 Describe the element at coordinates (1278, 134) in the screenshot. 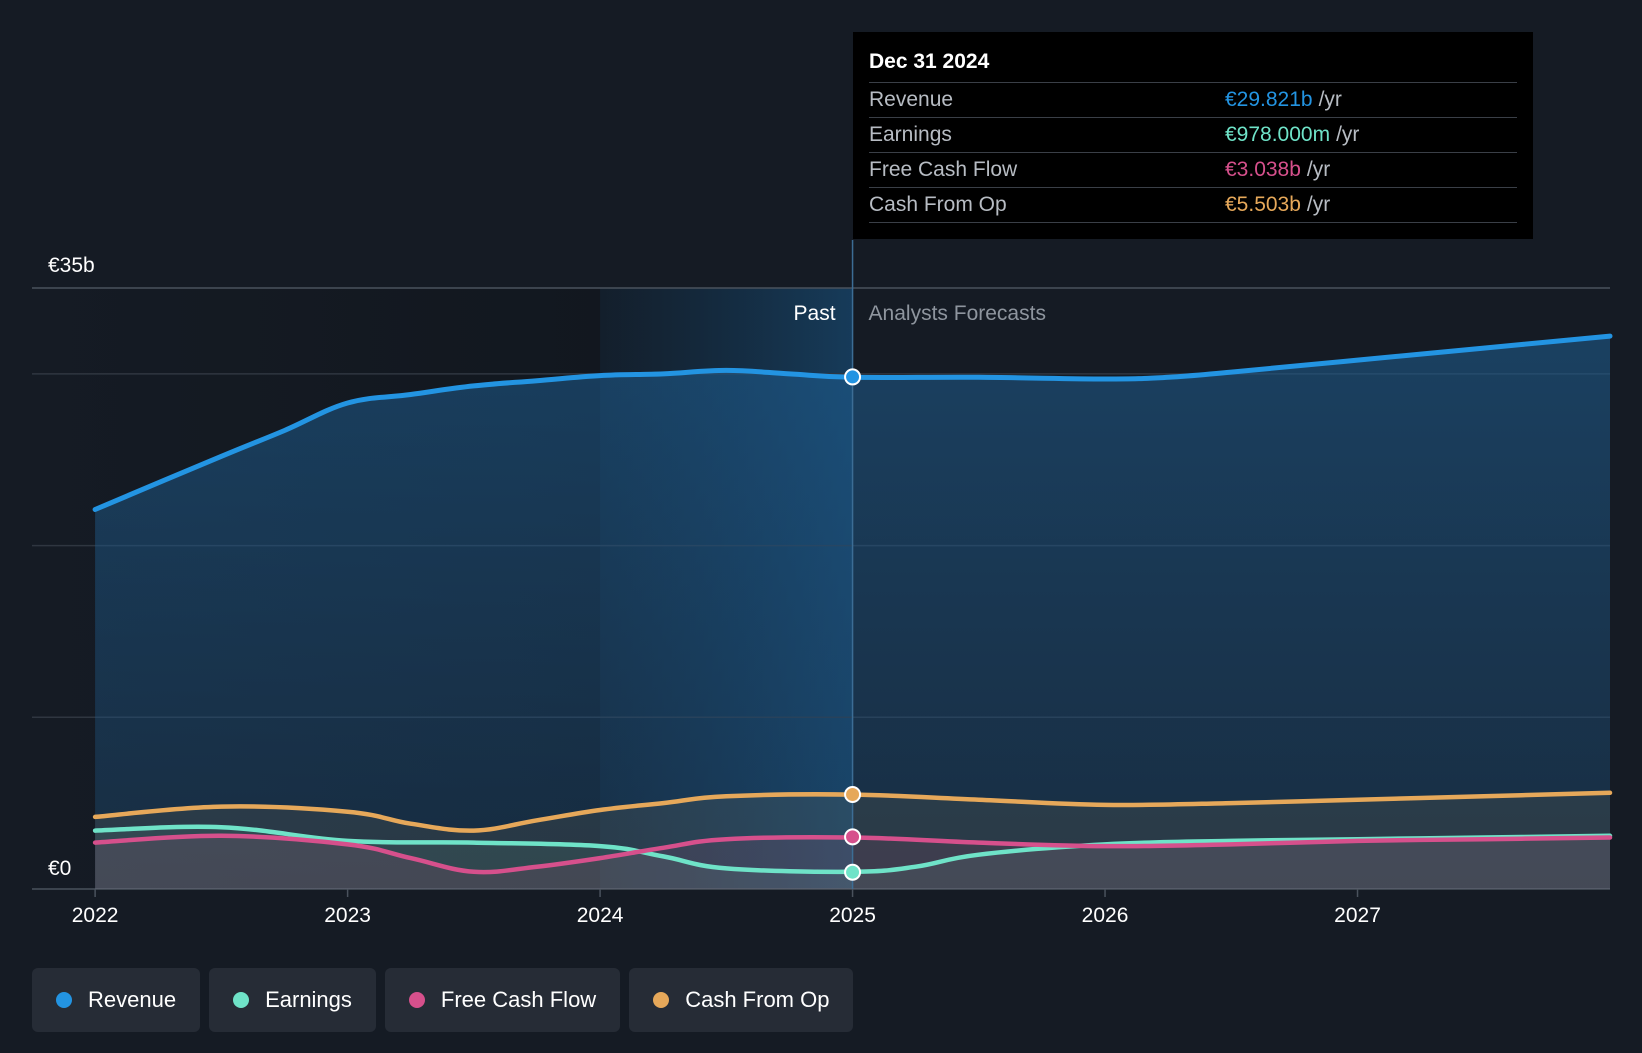

I see `tooltip-value: €978.000m` at that location.